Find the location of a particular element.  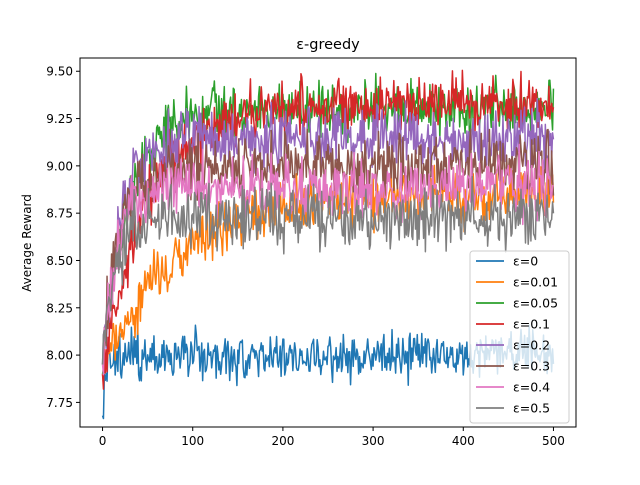

y-tick-label: 8.00 is located at coordinates (59, 356).